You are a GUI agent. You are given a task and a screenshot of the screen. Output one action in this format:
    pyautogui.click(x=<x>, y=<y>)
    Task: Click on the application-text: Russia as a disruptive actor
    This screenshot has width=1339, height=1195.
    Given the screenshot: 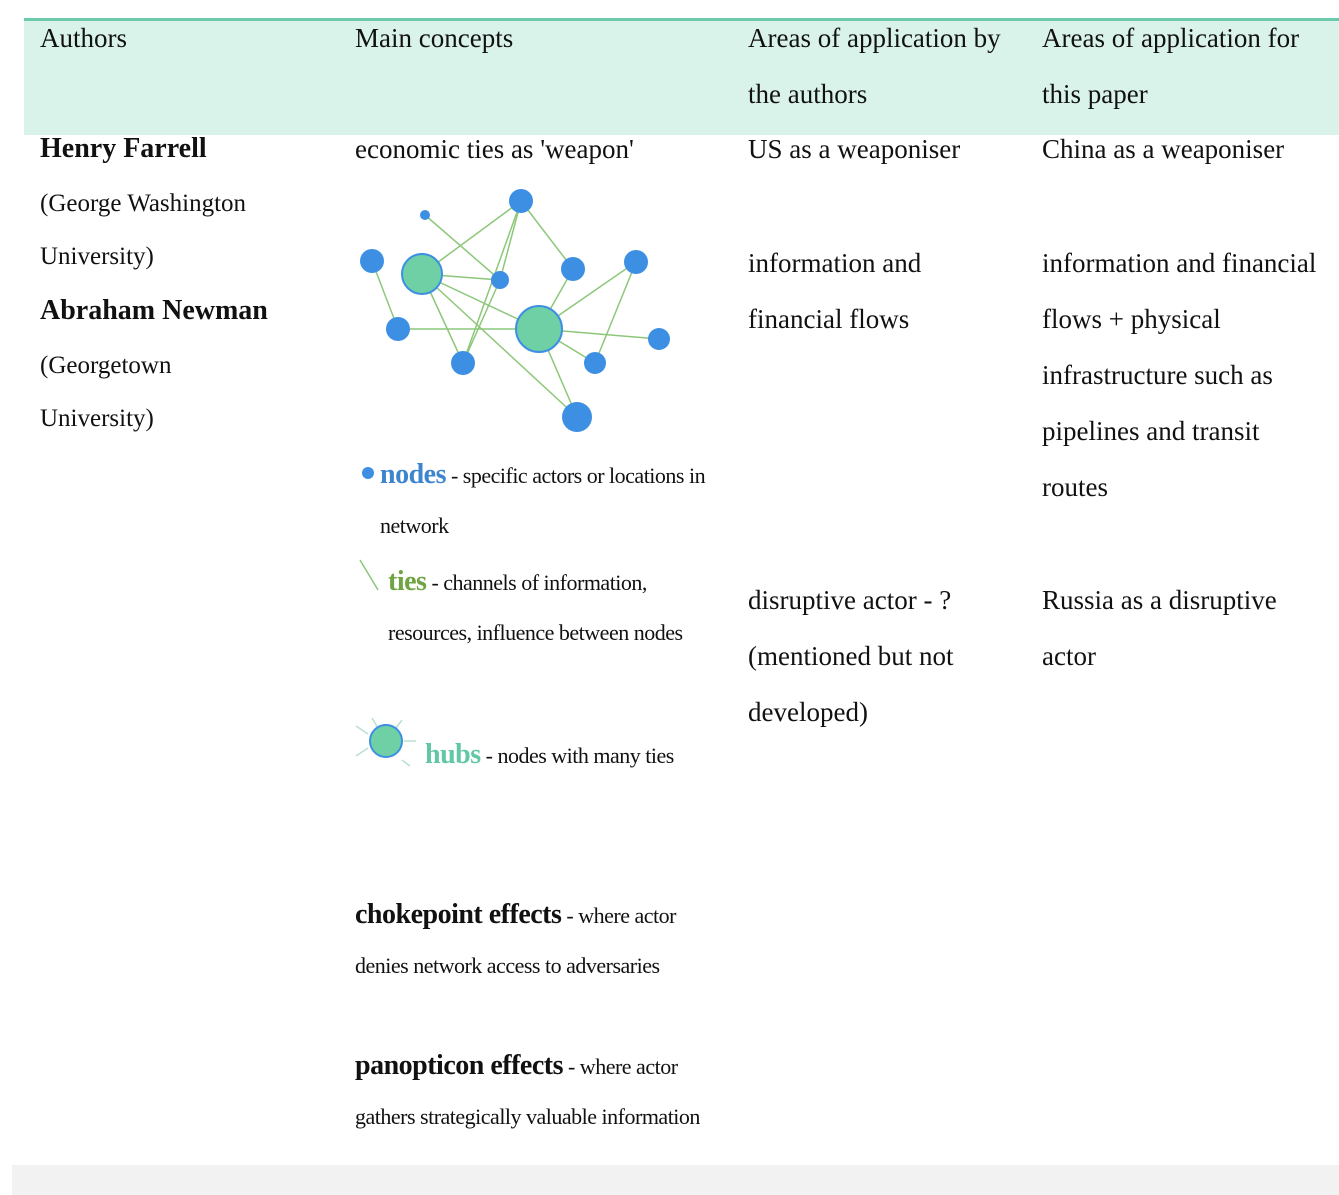 What is the action you would take?
    pyautogui.click(x=1159, y=628)
    